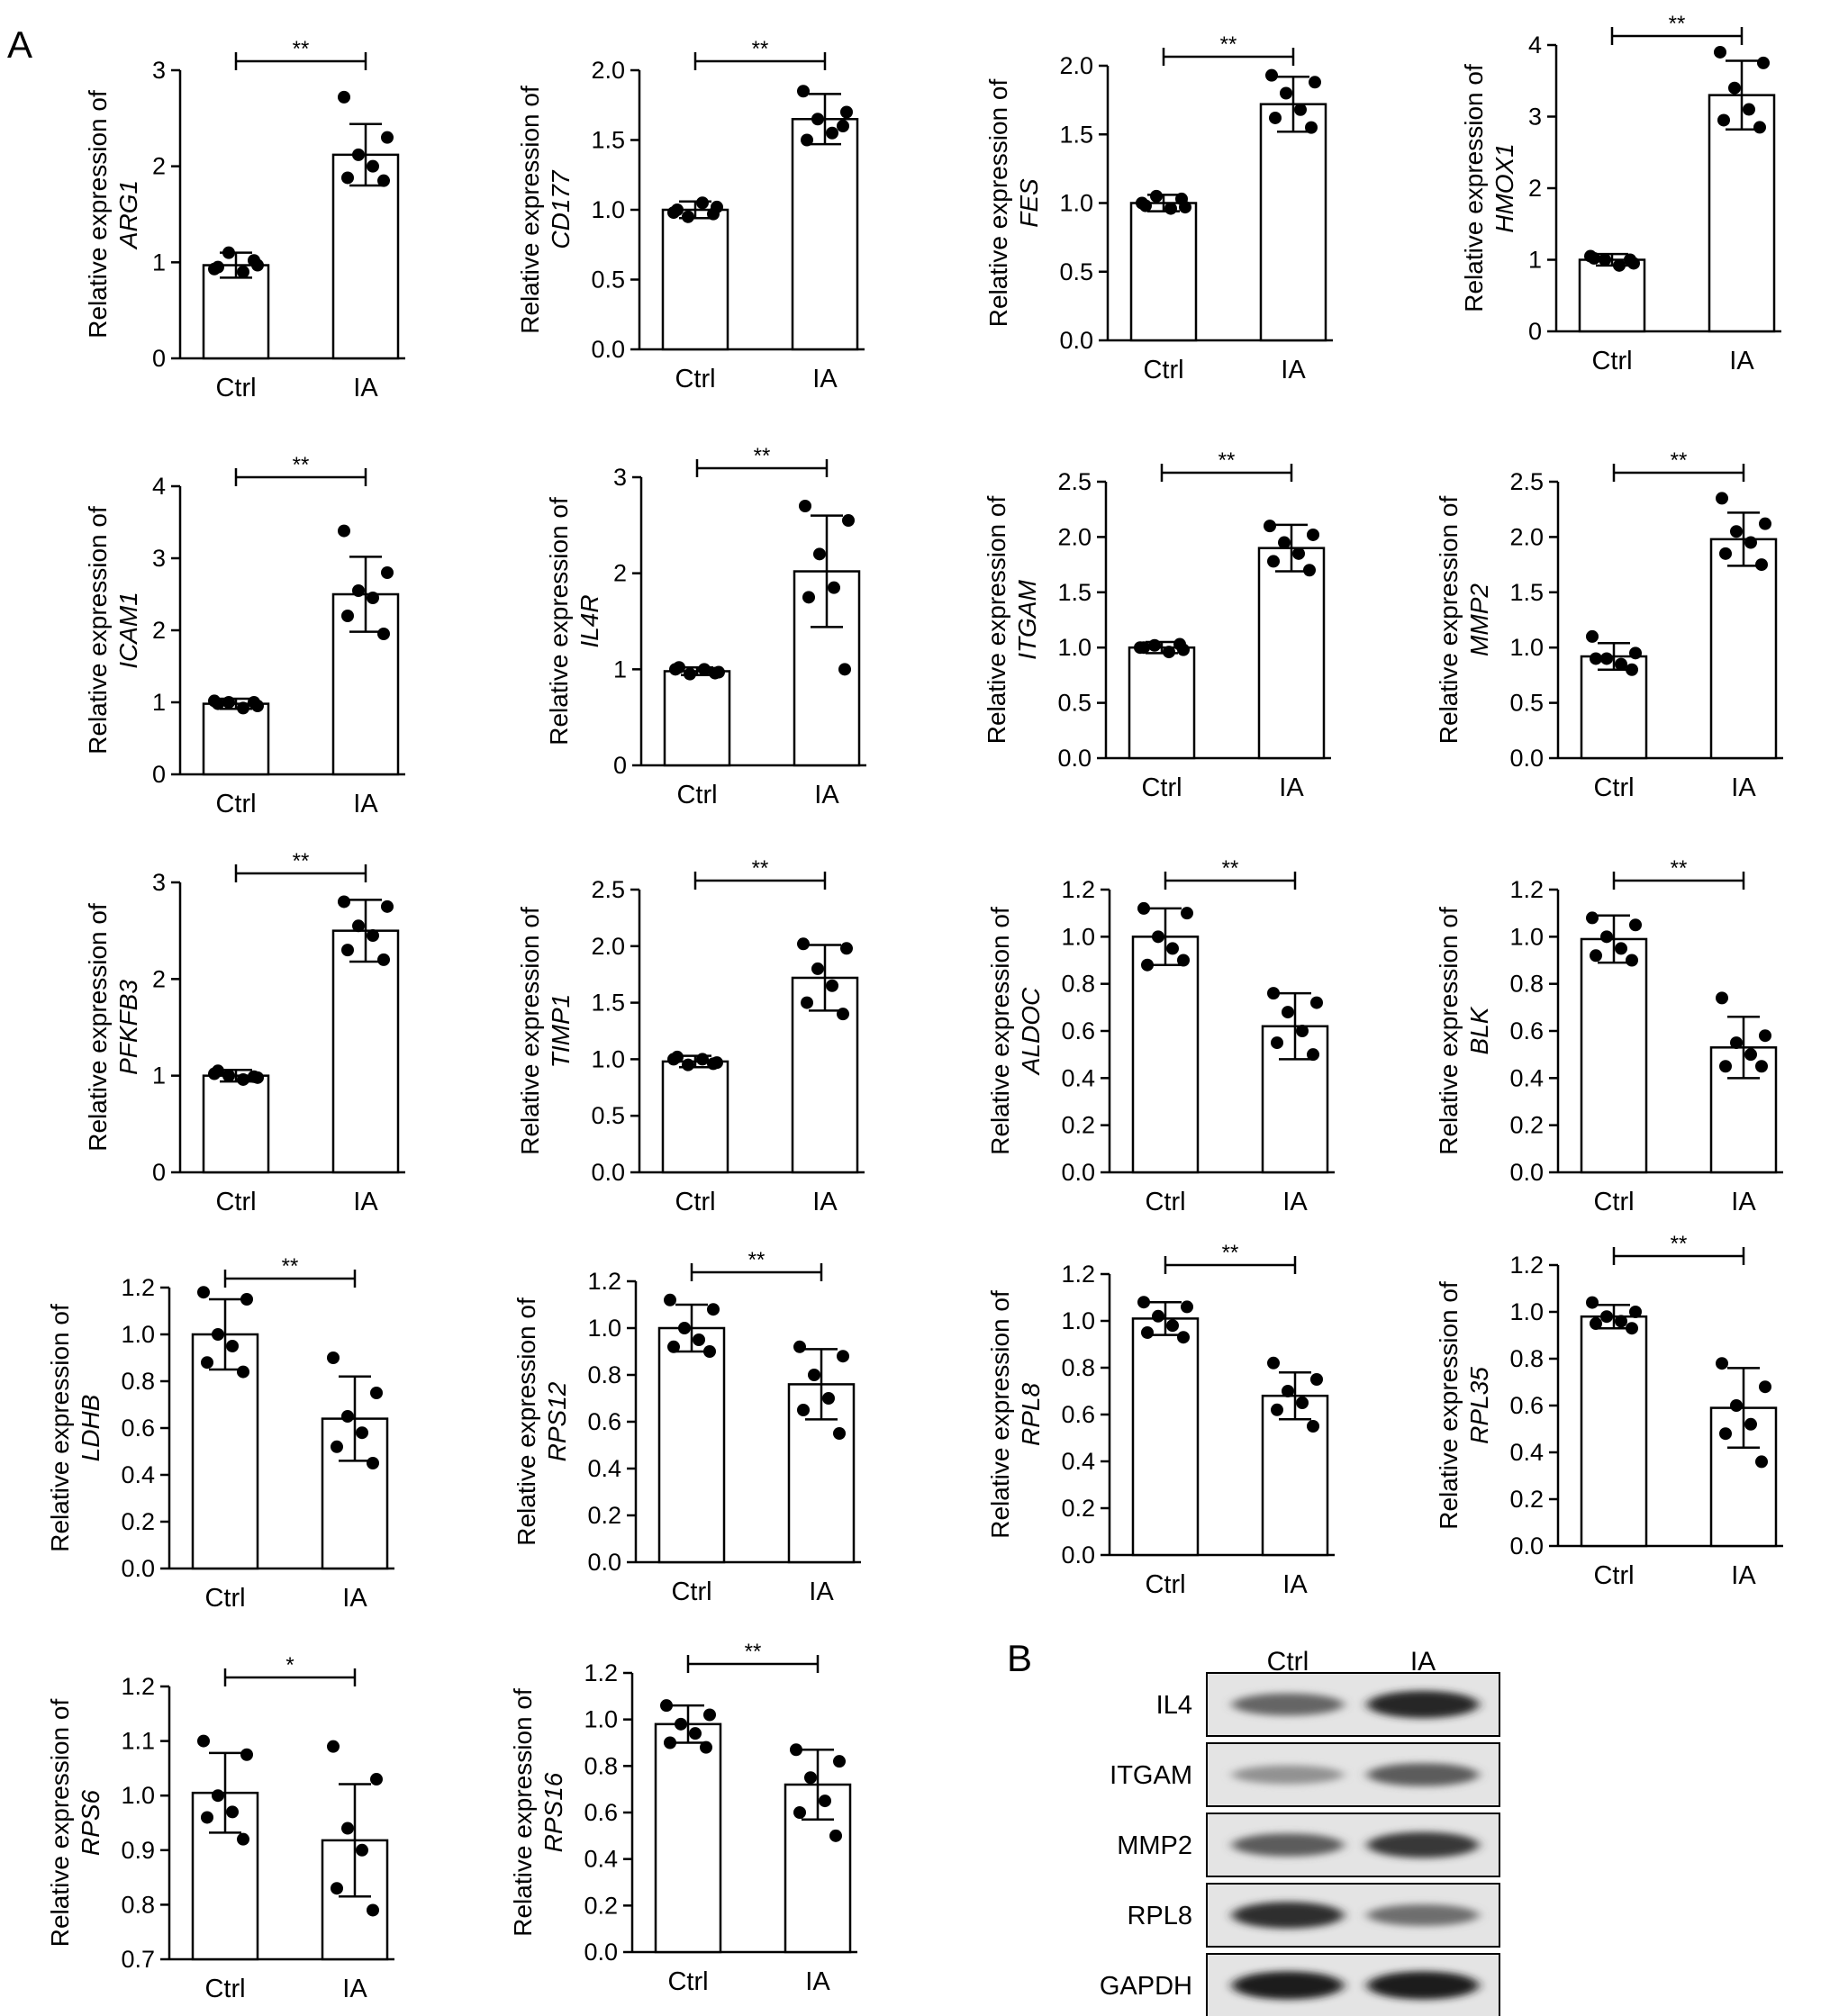  I want to click on y-axis-label: Relative expression of ALDOC, so click(1015, 1031).